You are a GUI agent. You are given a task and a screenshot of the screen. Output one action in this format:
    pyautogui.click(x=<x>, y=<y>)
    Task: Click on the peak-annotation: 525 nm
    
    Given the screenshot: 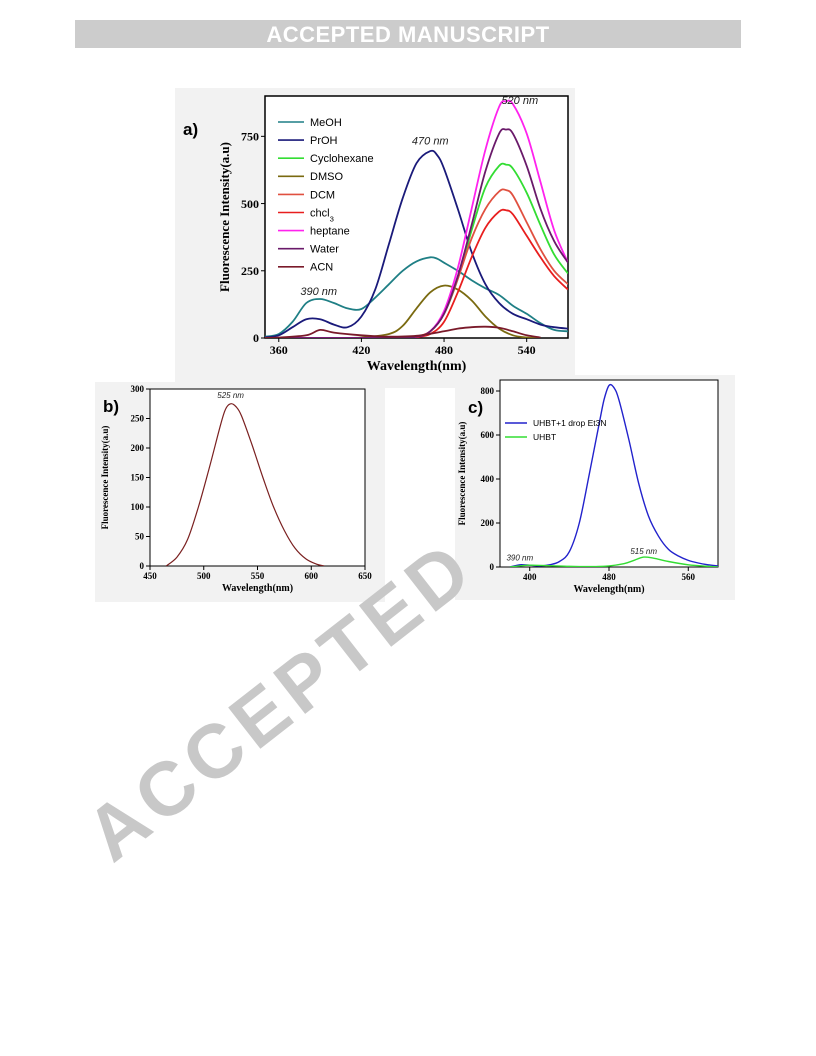 What is the action you would take?
    pyautogui.click(x=230, y=395)
    